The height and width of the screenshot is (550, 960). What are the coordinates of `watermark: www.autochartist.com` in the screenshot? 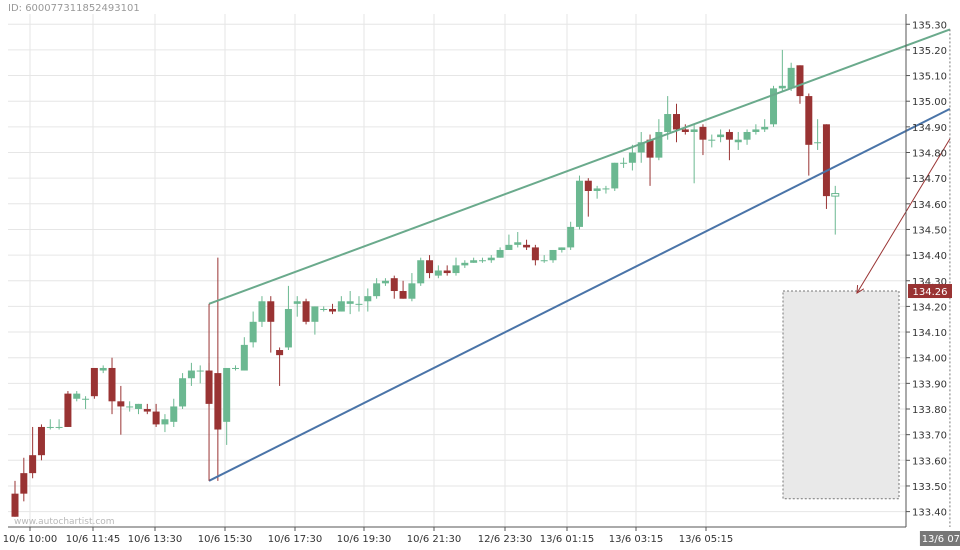 It's located at (64, 522).